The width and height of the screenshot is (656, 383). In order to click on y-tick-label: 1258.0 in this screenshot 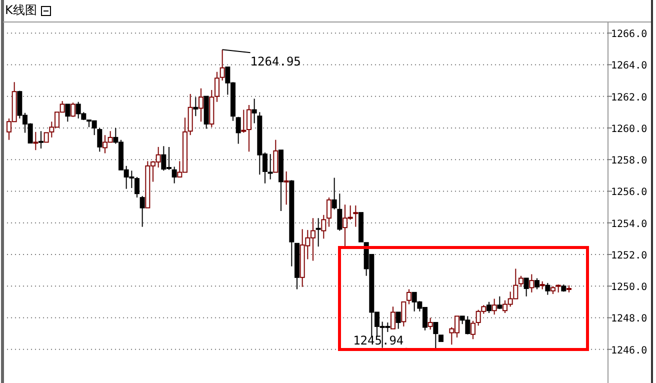, I will do `click(629, 161)`.